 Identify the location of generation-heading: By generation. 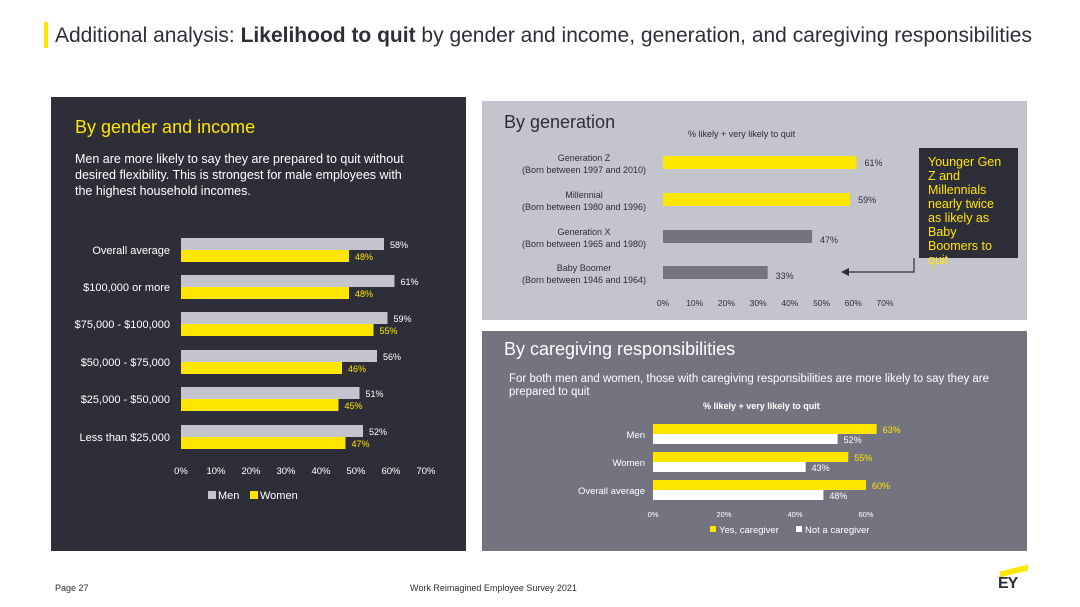
(560, 122).